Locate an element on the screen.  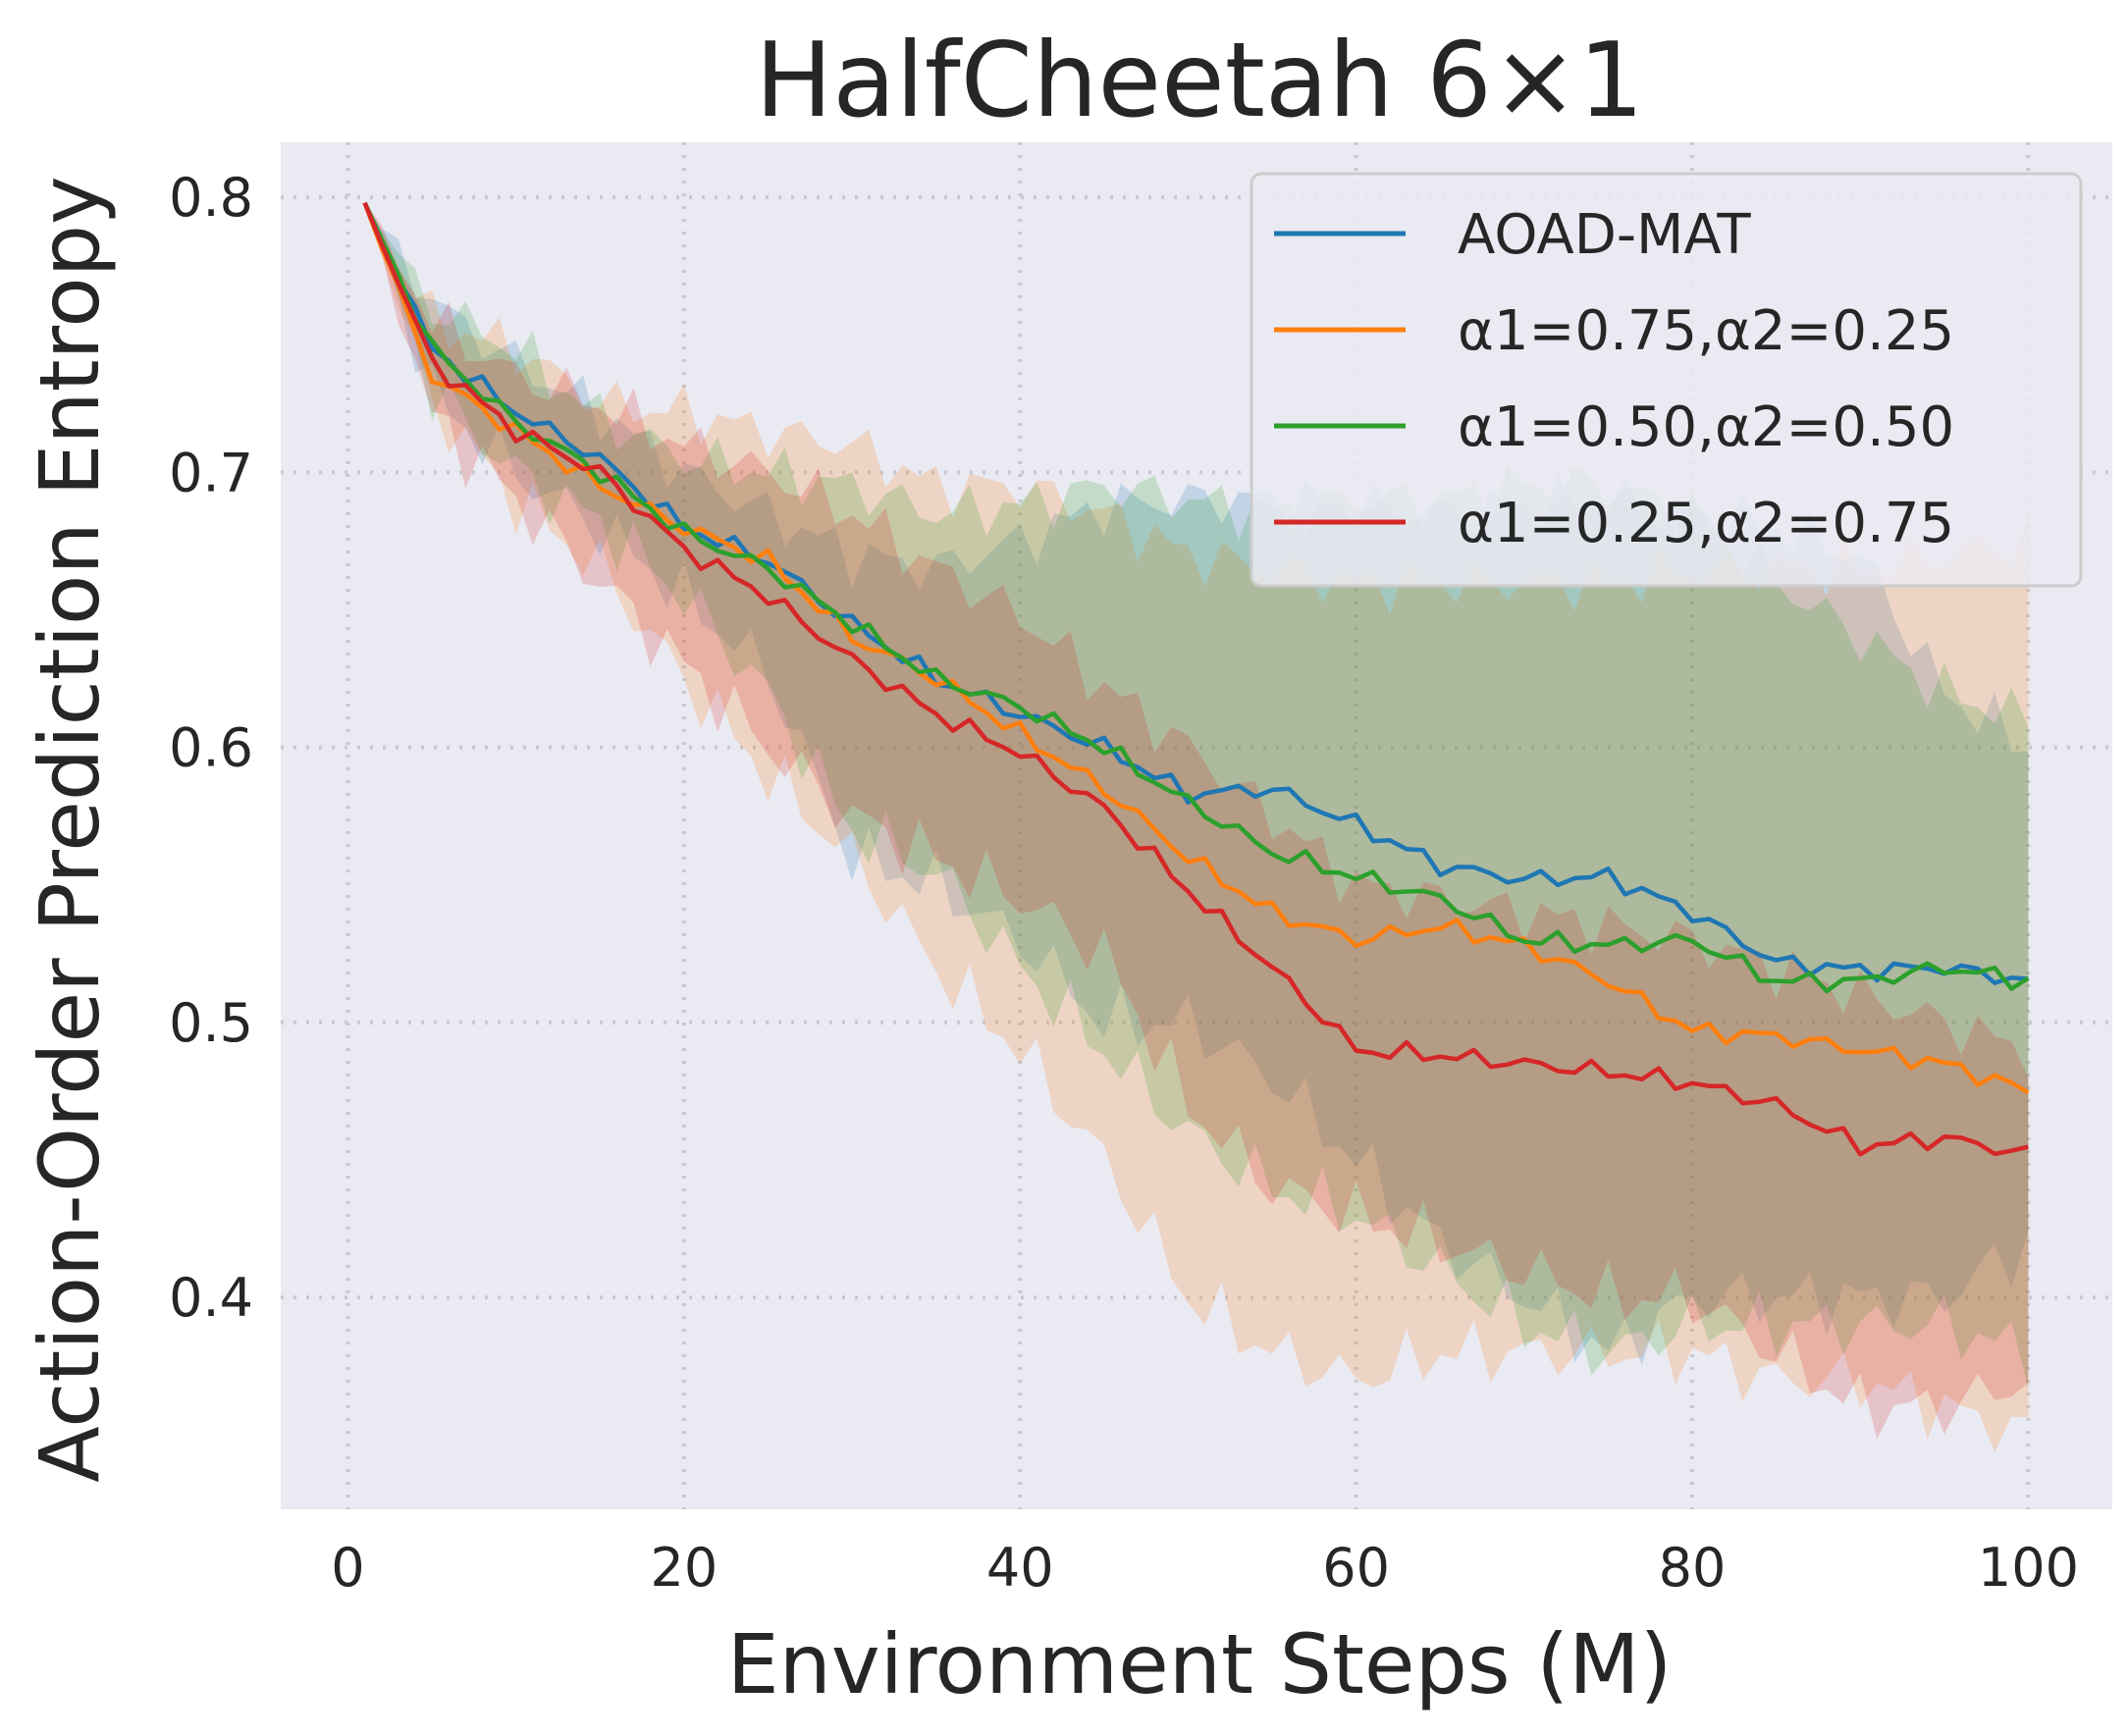
x-tick-label: 40 is located at coordinates (1020, 1568).